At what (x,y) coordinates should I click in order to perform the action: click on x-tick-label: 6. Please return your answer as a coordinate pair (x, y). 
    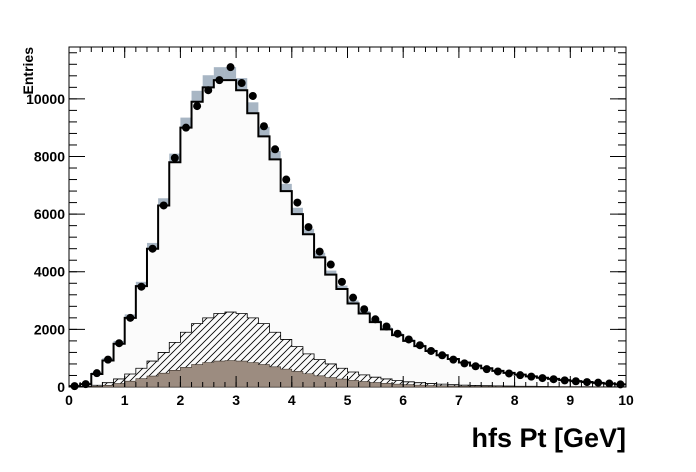
    Looking at the image, I should click on (403, 400).